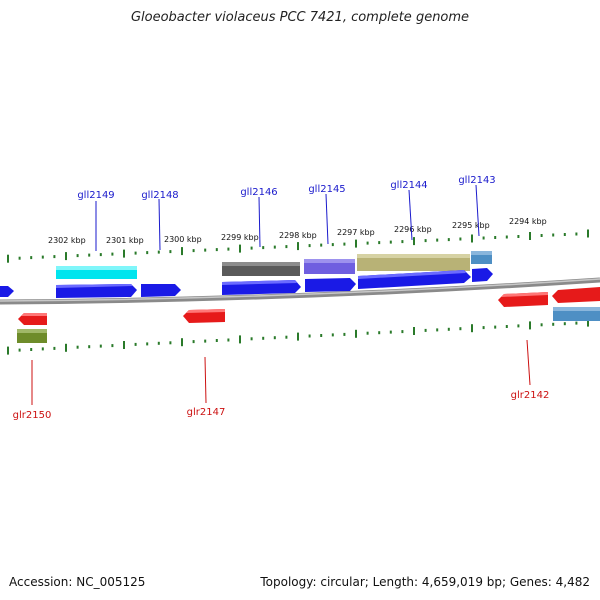 Image resolution: width=600 pixels, height=600 pixels. What do you see at coordinates (274, 265) in the screenshot?
I see `upper-feature-track` at bounding box center [274, 265].